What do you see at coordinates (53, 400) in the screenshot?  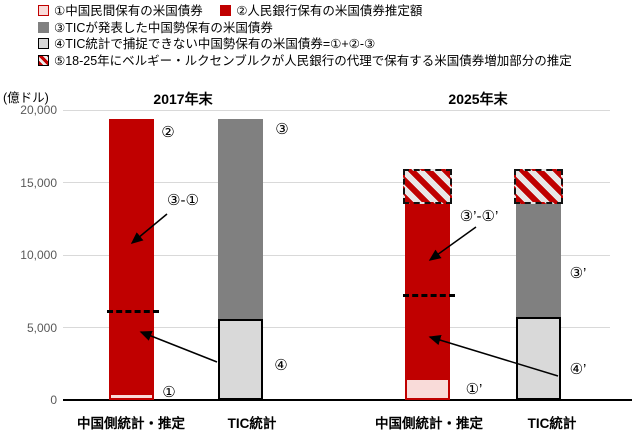 I see `y-tick-label: 0` at bounding box center [53, 400].